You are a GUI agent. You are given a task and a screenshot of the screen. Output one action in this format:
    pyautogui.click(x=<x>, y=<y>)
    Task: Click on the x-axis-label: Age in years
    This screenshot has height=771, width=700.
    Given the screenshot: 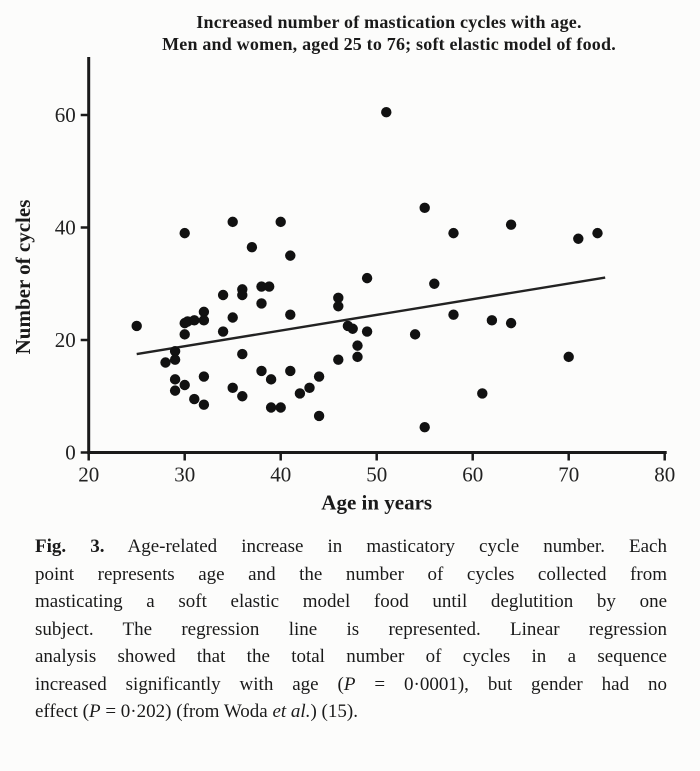 What is the action you would take?
    pyautogui.click(x=376, y=503)
    